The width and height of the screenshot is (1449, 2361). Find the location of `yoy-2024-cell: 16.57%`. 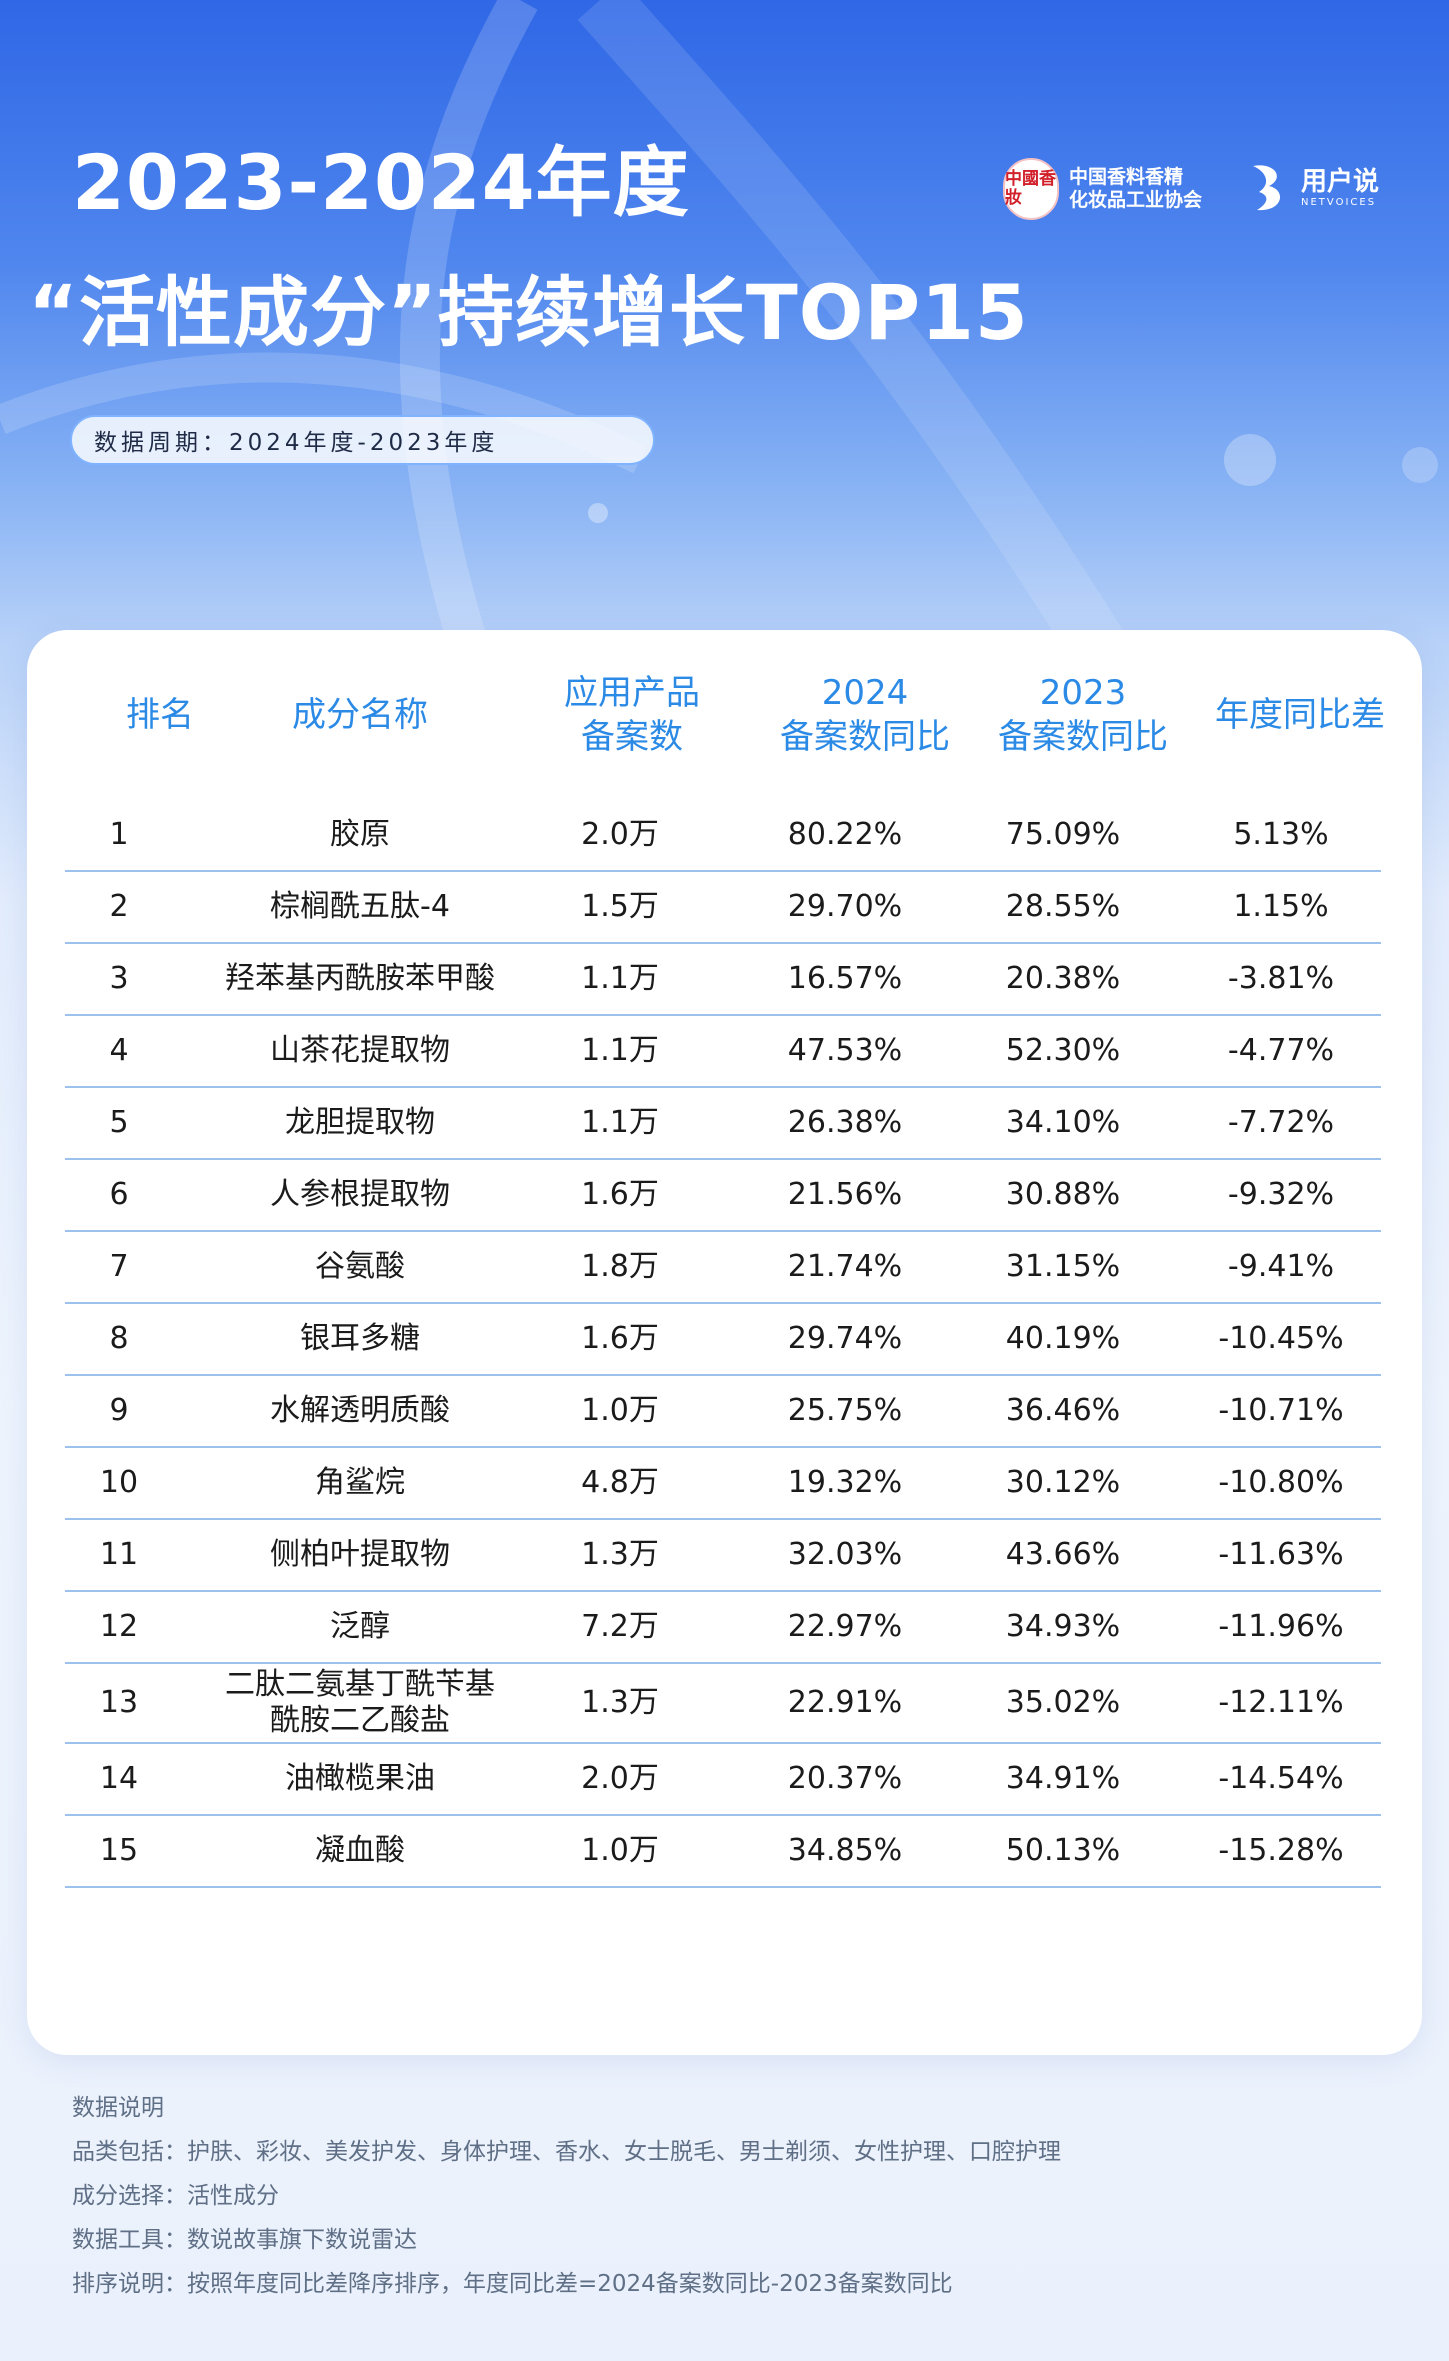

yoy-2024-cell: 16.57% is located at coordinates (845, 978).